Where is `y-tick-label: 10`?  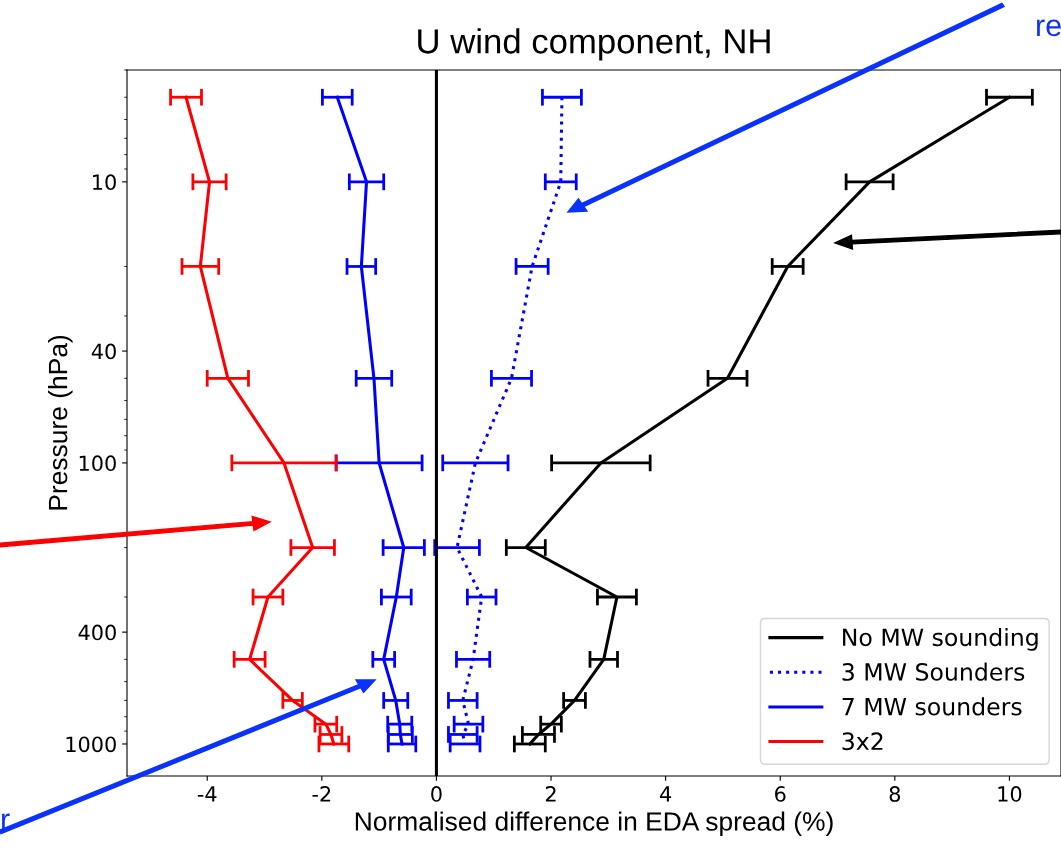
y-tick-label: 10 is located at coordinates (104, 182).